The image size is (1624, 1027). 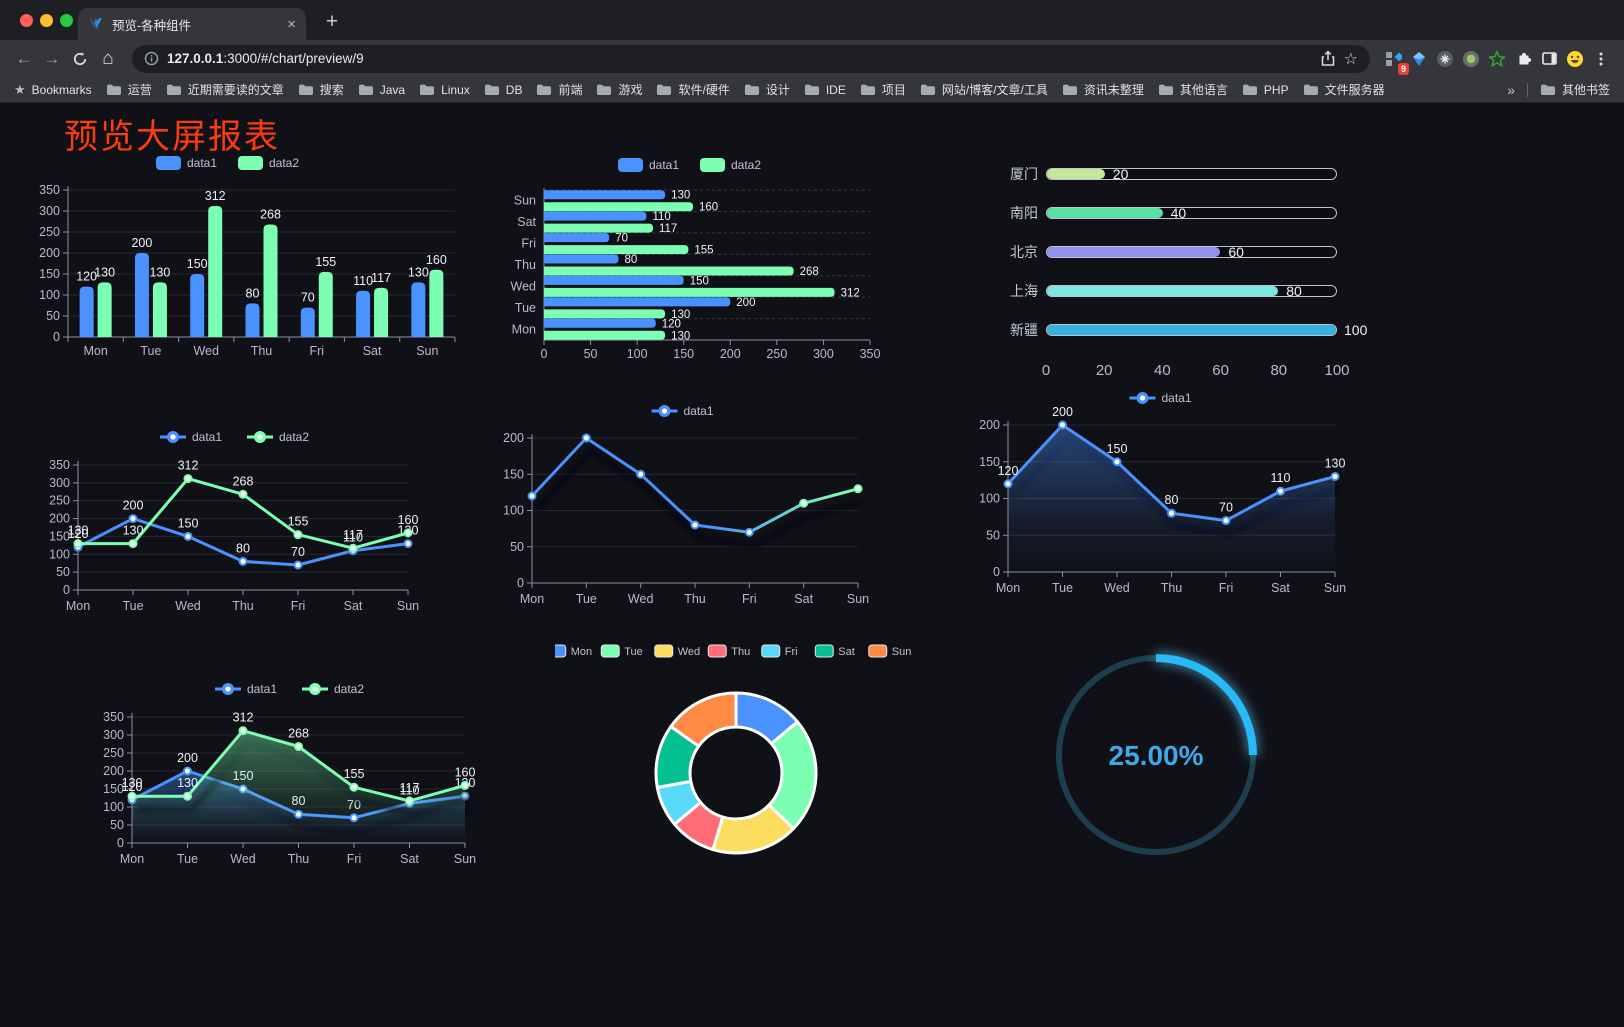 I want to click on window-zoom-button, so click(x=66, y=20).